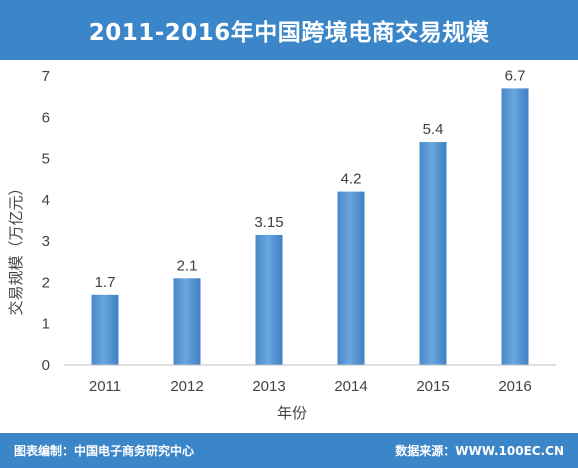  I want to click on x-tick-label: 2016, so click(514, 386).